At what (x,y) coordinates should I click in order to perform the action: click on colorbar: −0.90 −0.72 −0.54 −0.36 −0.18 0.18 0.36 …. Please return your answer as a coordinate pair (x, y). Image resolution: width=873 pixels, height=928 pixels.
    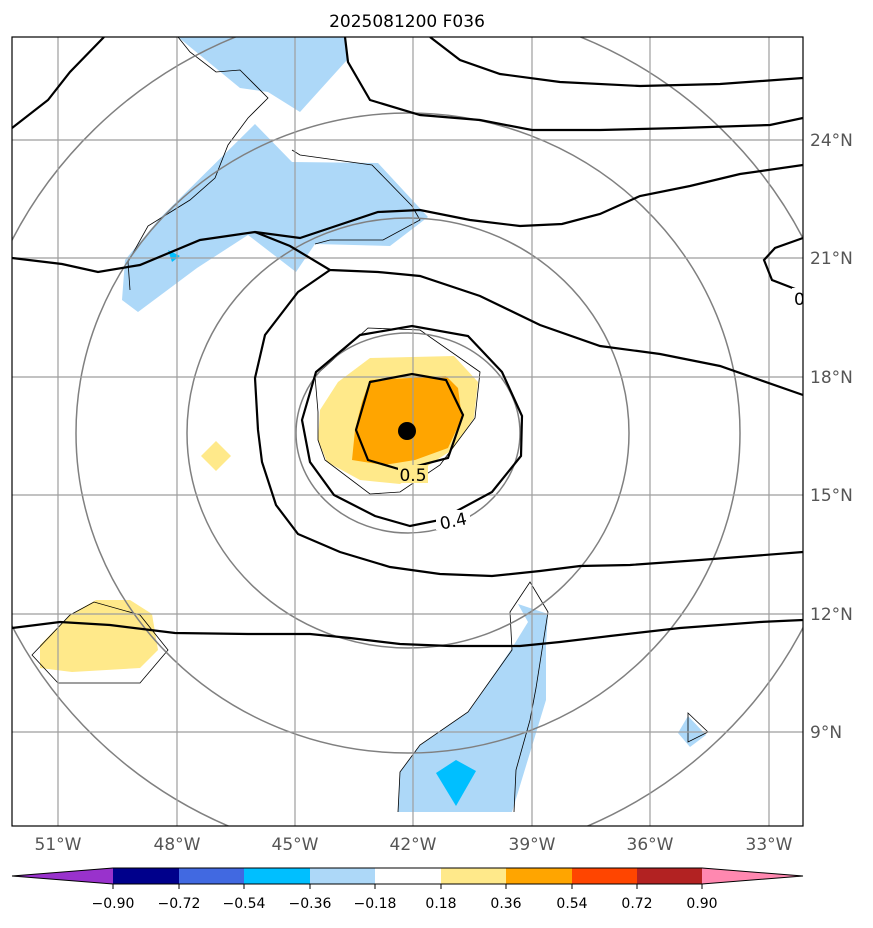
    Looking at the image, I should click on (407, 889).